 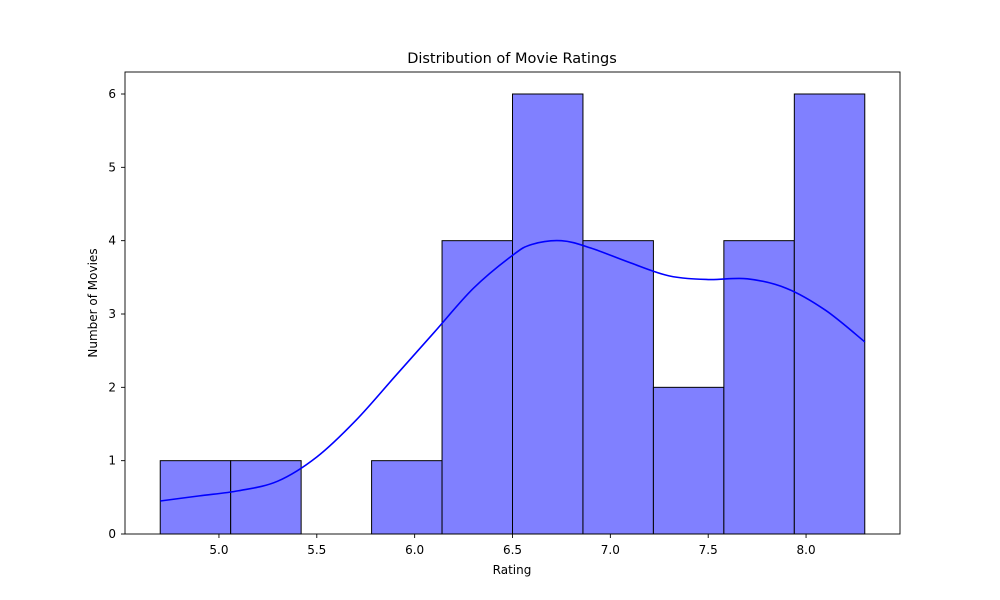 I want to click on x-tick-label: 5.5, so click(x=316, y=550).